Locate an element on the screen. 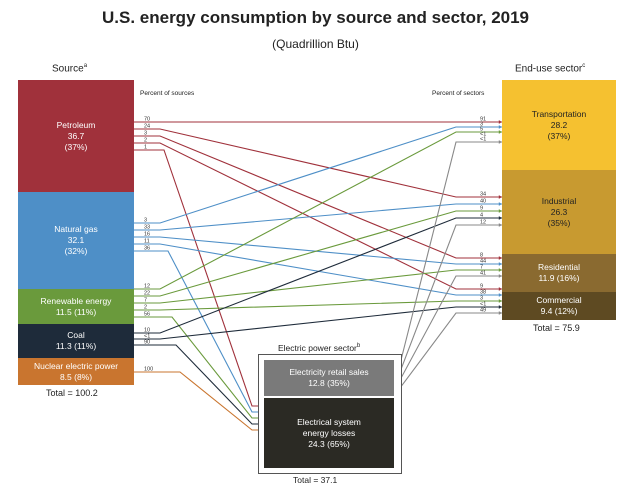 This screenshot has height=485, width=631. end-use-header-note: c is located at coordinates (584, 66).